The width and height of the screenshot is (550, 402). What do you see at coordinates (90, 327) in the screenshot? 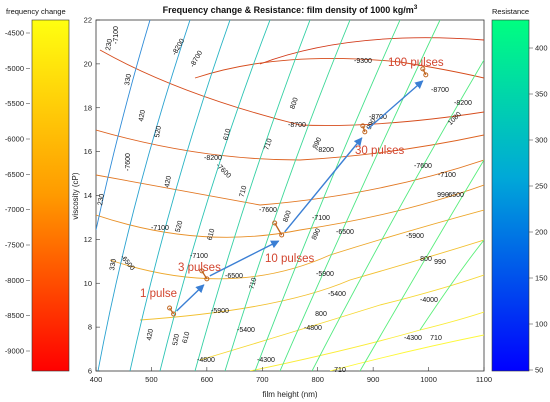
I see `y-tick-label: 8` at bounding box center [90, 327].